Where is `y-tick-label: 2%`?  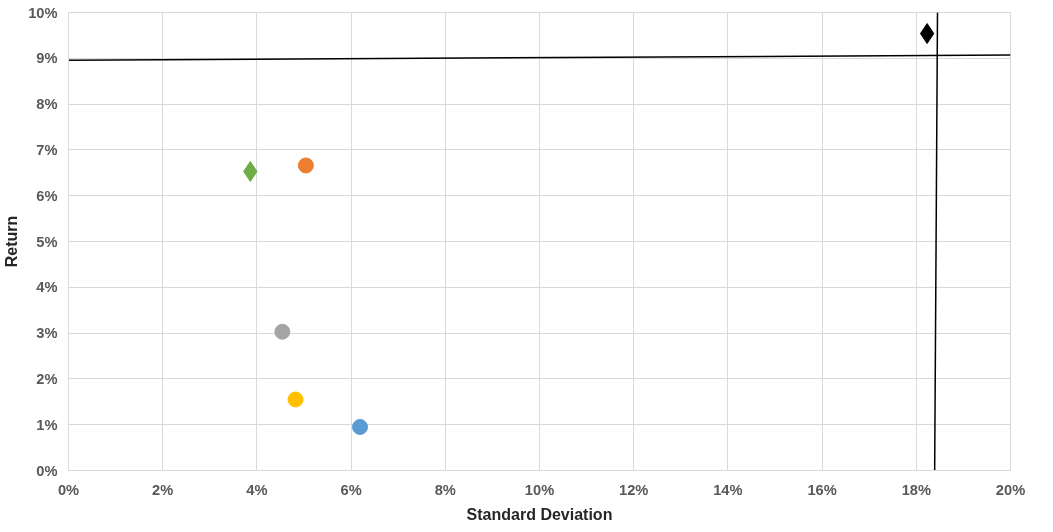
y-tick-label: 2% is located at coordinates (47, 378).